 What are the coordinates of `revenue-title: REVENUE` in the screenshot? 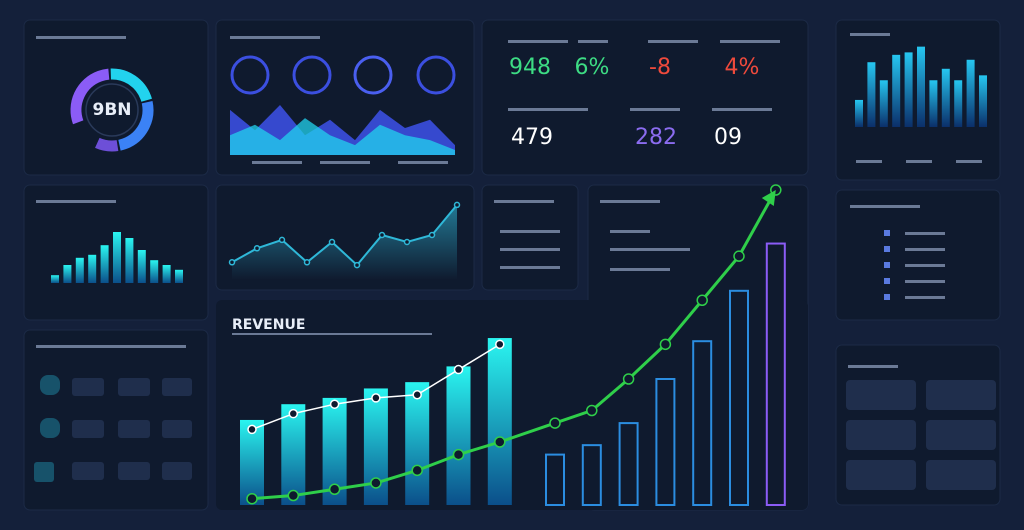 It's located at (268, 325).